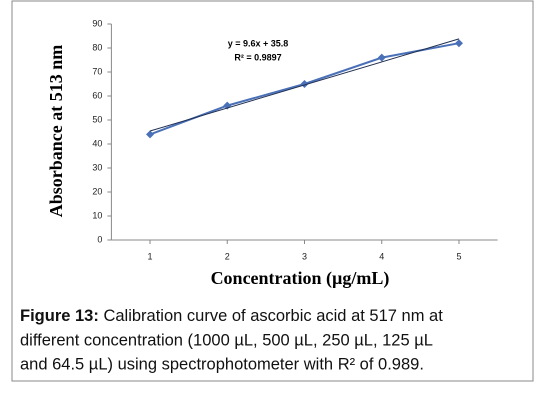 The height and width of the screenshot is (394, 545). What do you see at coordinates (300, 278) in the screenshot?
I see `x-axis-title: Concentration (µg/mL)` at bounding box center [300, 278].